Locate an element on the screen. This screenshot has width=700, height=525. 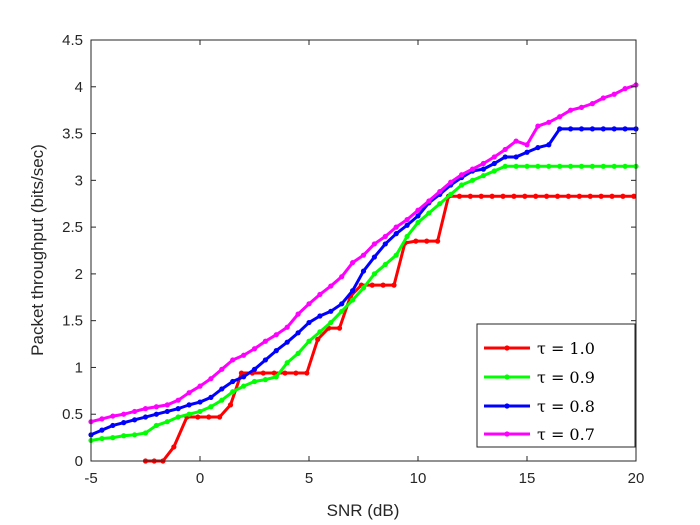
x-tick-label: -5 is located at coordinates (90, 478).